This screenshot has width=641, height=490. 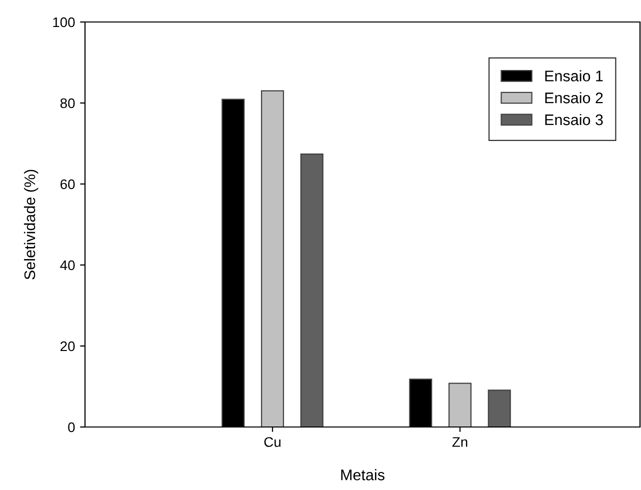 I want to click on y-tick-label: 100, so click(x=64, y=22).